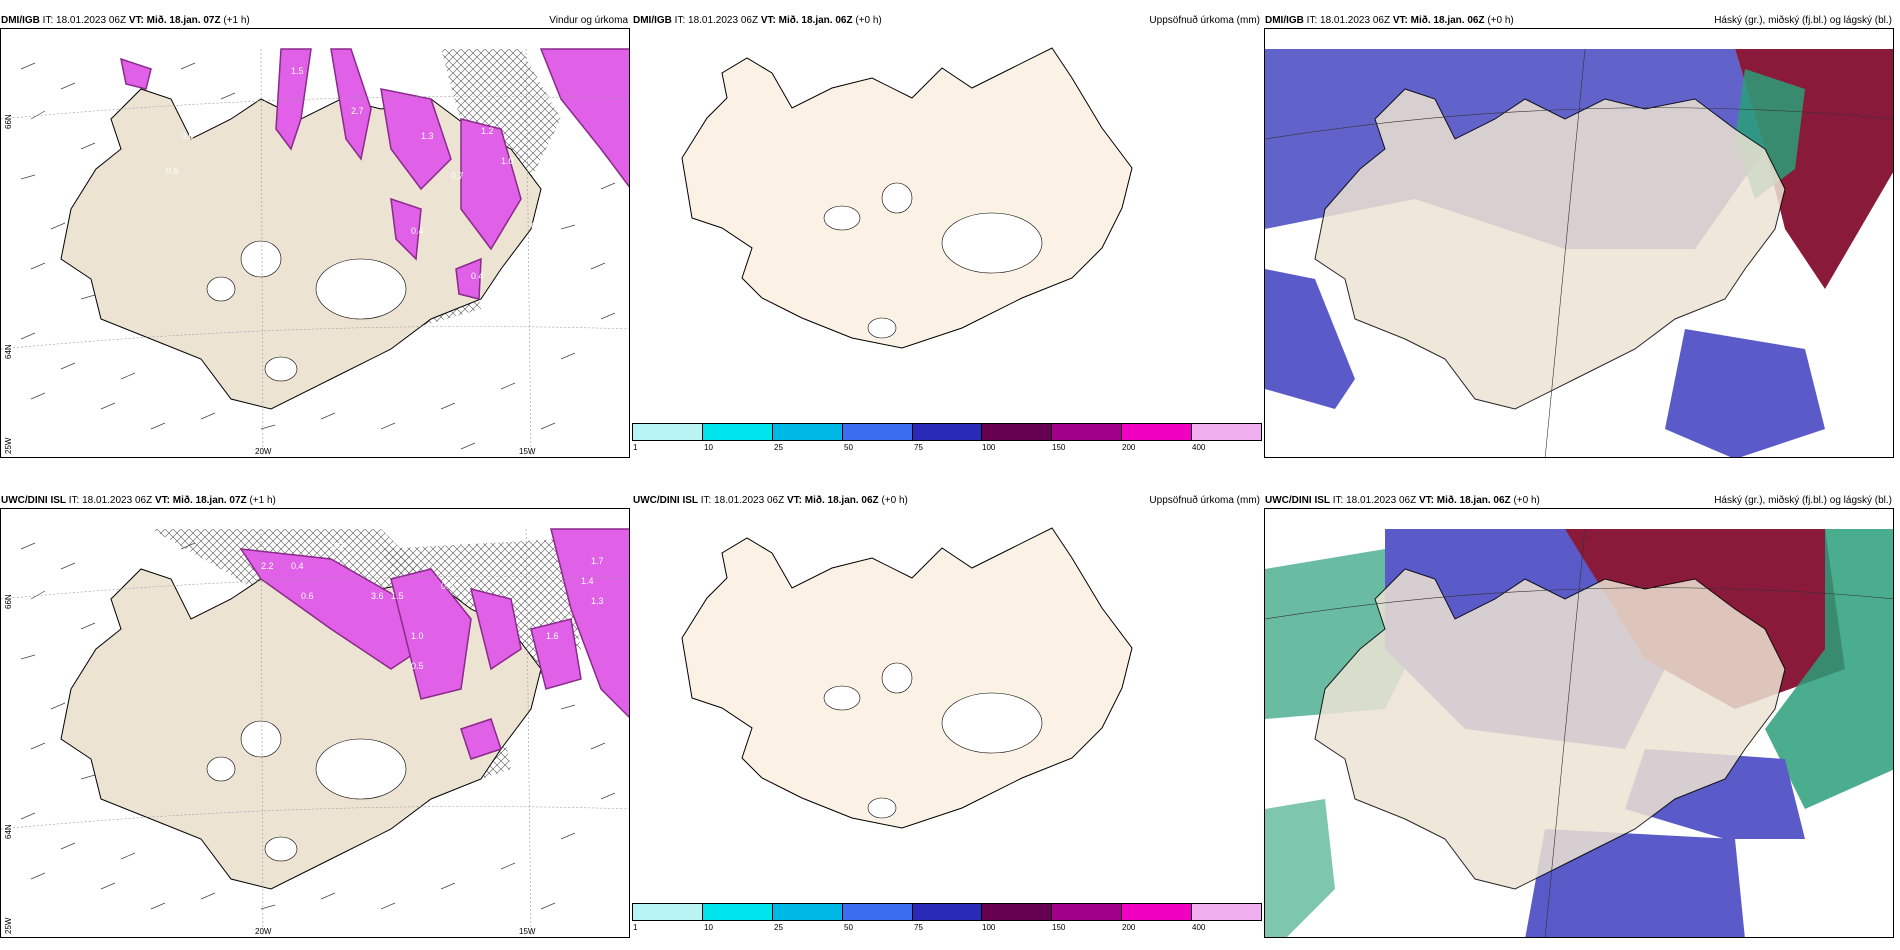 This screenshot has width=1900, height=950. What do you see at coordinates (262, 500) in the screenshot?
I see `lead-time: (+1 h)` at bounding box center [262, 500].